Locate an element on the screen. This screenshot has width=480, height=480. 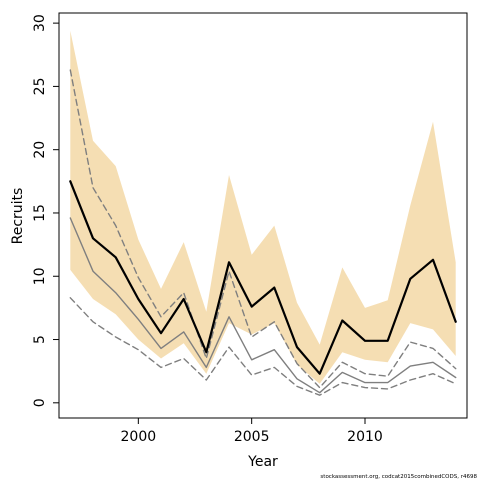
x-tick-label: 2010 is located at coordinates (365, 437).